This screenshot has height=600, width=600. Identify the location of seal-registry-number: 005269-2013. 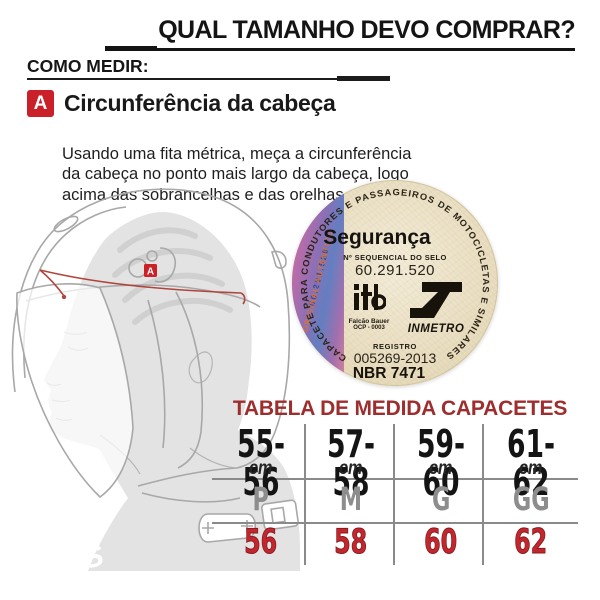
(395, 358).